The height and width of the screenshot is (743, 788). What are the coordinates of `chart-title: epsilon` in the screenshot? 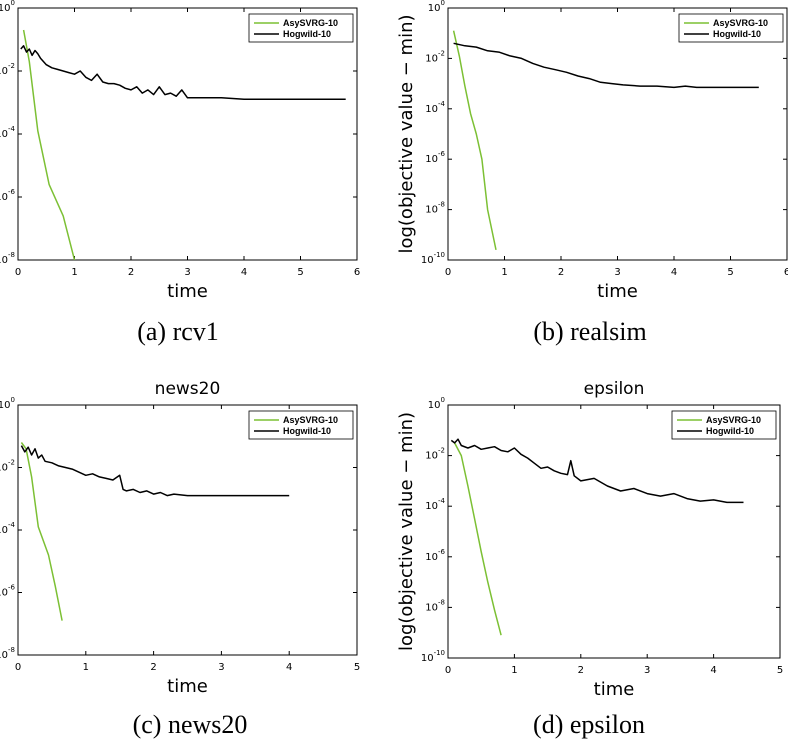 It's located at (614, 389).